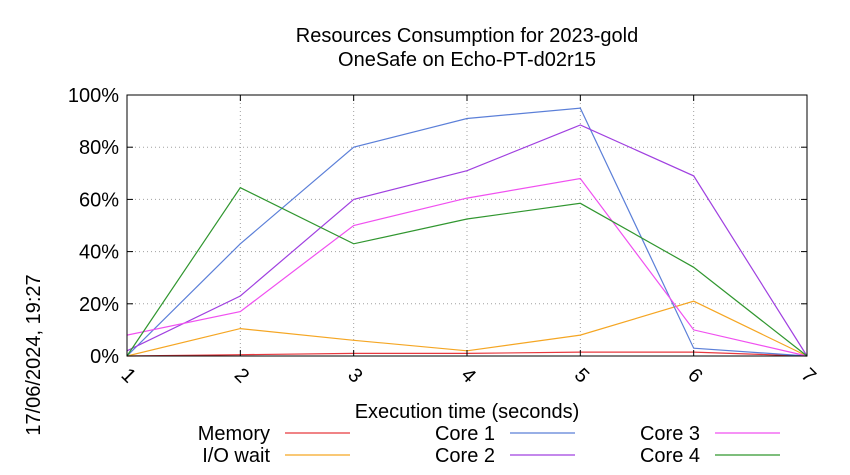 The width and height of the screenshot is (850, 475). I want to click on legend-label: Core 1, so click(465, 434).